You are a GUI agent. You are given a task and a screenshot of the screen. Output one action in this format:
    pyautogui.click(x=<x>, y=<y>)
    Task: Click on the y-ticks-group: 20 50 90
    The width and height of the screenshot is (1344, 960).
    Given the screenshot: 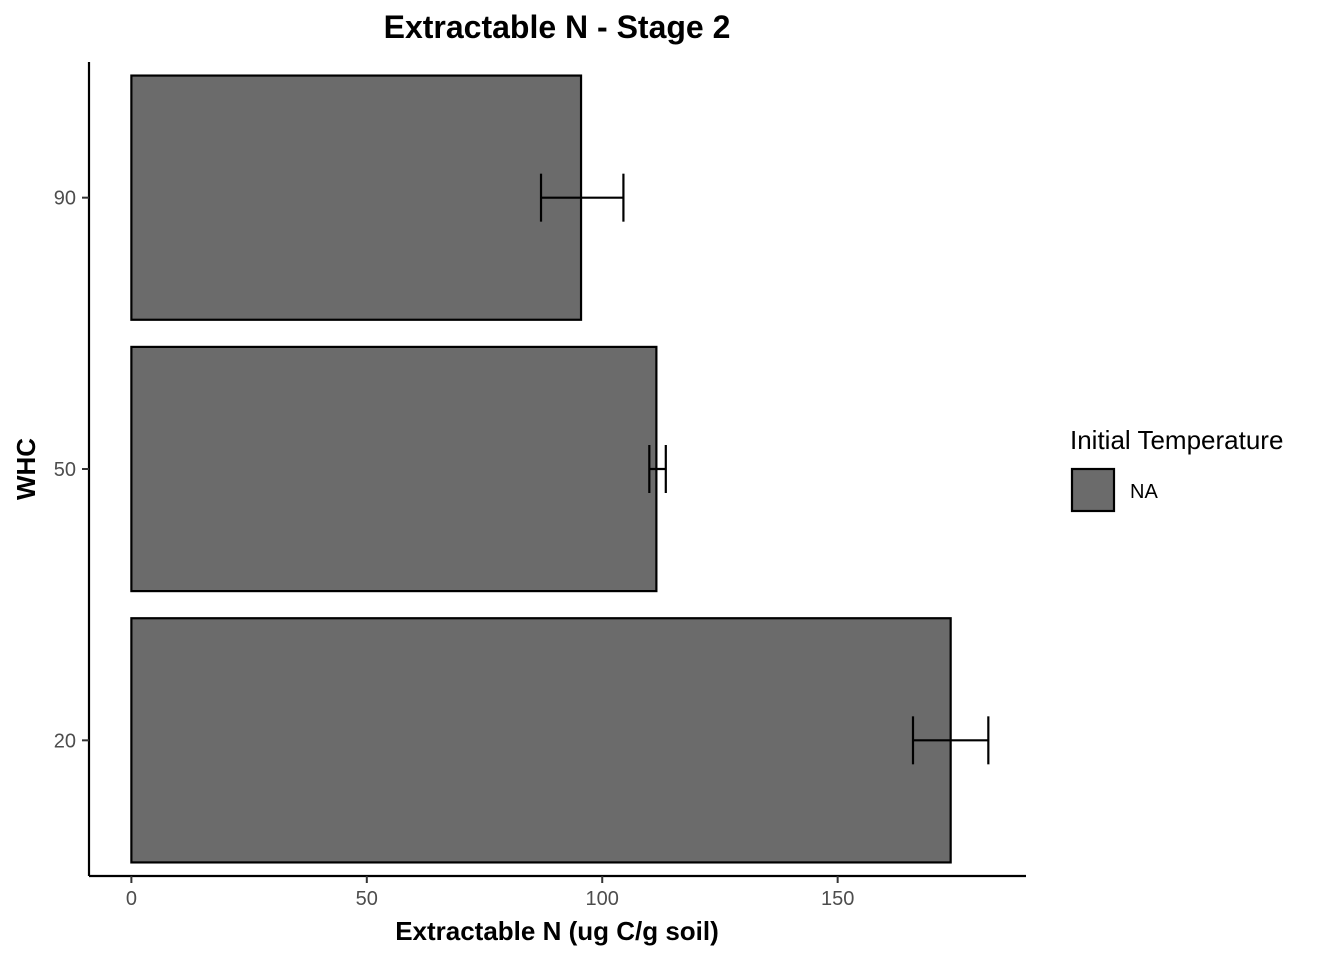 What is the action you would take?
    pyautogui.click(x=71, y=470)
    